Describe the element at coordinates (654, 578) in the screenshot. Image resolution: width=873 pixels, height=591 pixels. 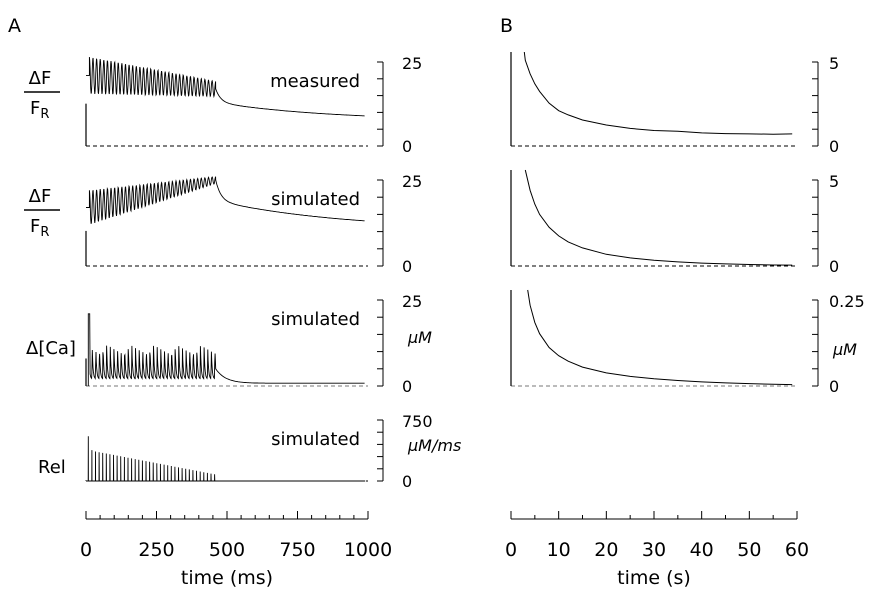
I see `x-axis-label: time (s)` at that location.